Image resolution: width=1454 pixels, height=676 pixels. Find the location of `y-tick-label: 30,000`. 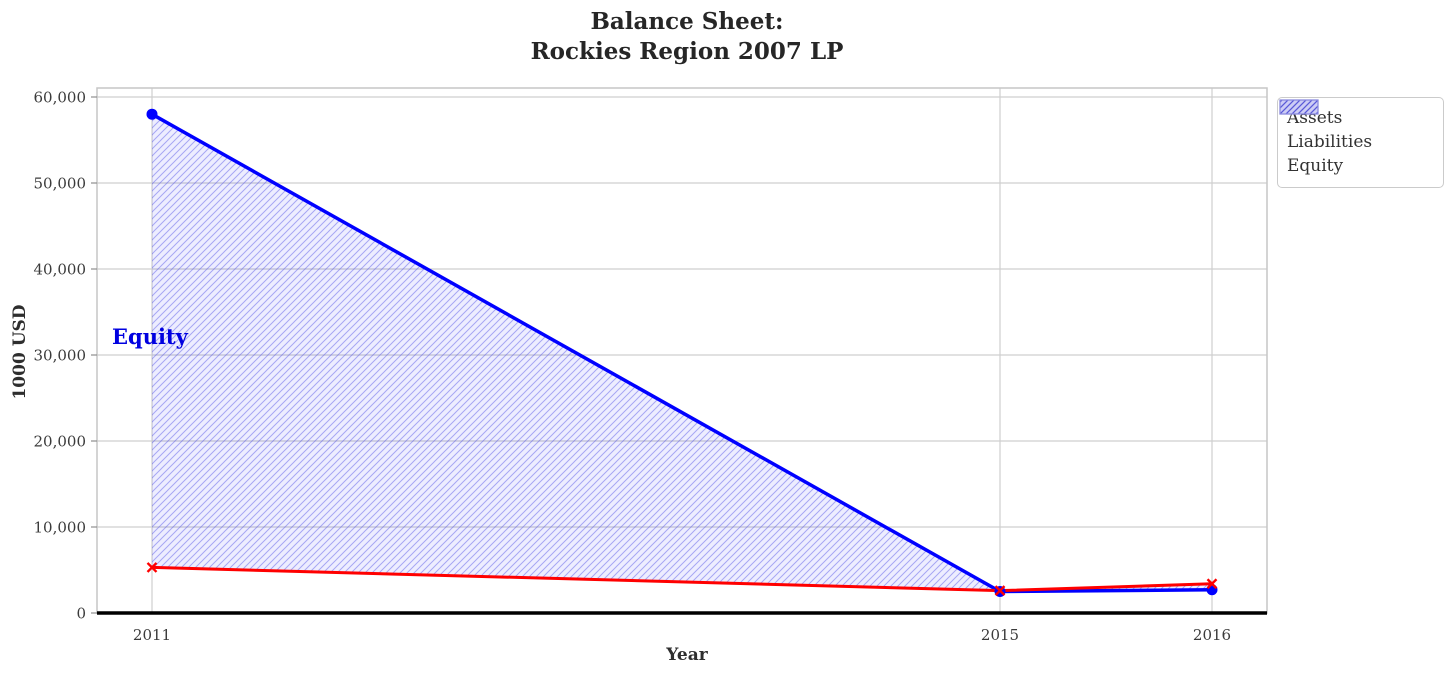

y-tick-label: 30,000 is located at coordinates (60, 356).